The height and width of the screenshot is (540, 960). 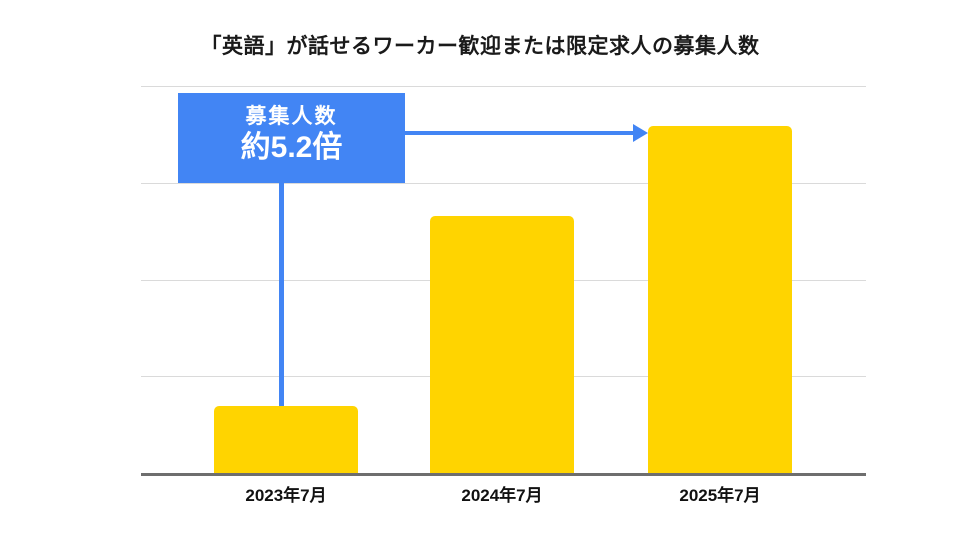 I want to click on chart-title: 「英語」が話せるワーカー歓迎または限定求人の募集人数, so click(x=480, y=46).